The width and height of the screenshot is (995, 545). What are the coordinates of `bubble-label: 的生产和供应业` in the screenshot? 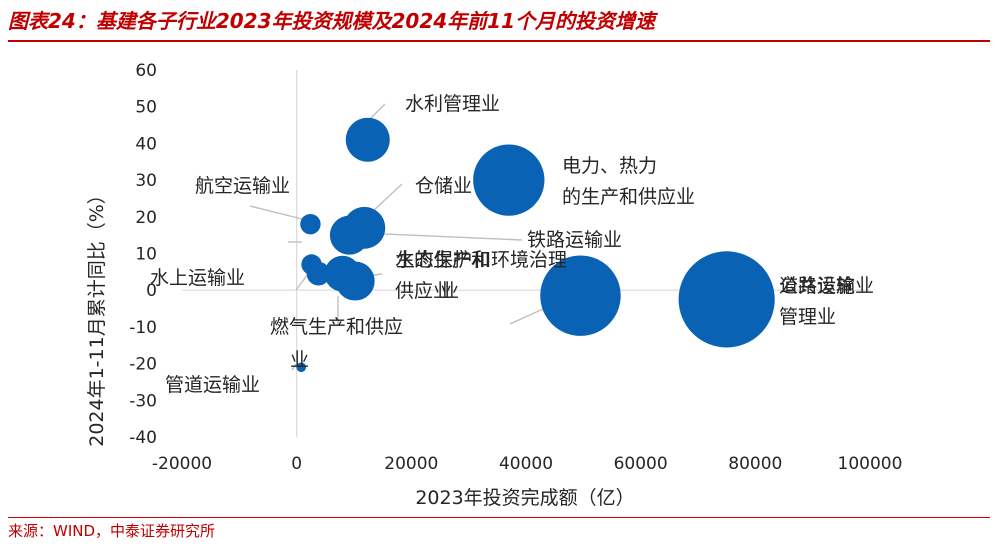 It's located at (628, 197).